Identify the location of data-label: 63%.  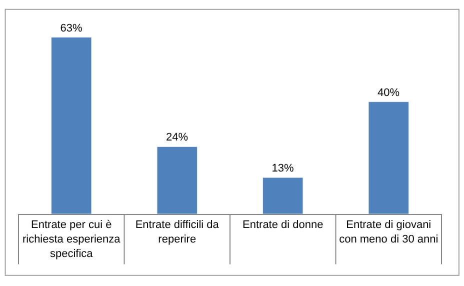
(71, 28).